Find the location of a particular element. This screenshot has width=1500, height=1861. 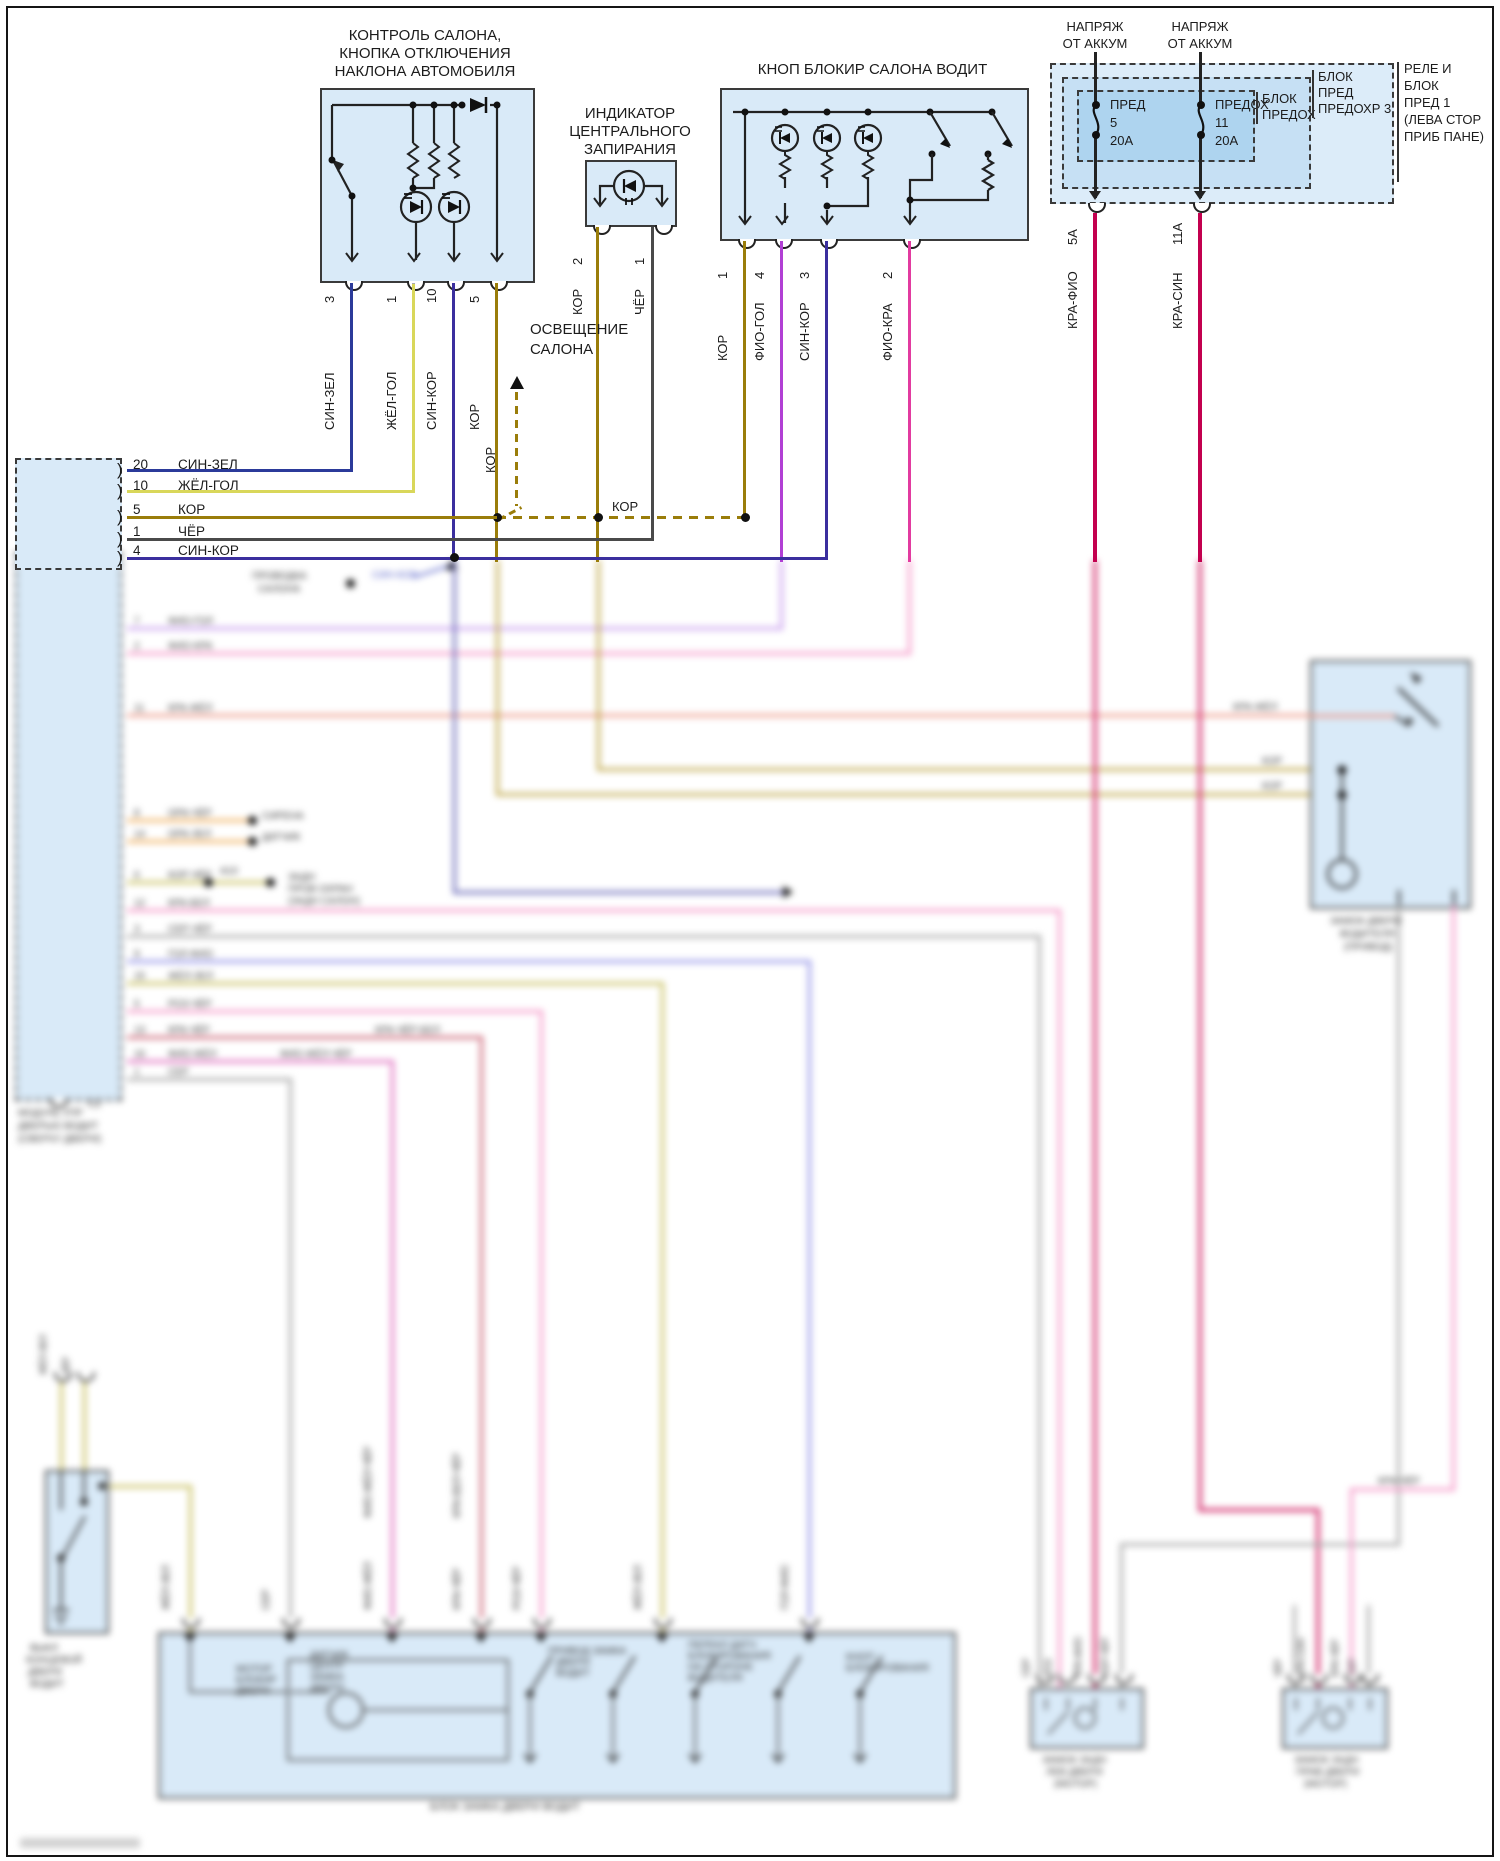

bracket: ) is located at coordinates (120, 538).